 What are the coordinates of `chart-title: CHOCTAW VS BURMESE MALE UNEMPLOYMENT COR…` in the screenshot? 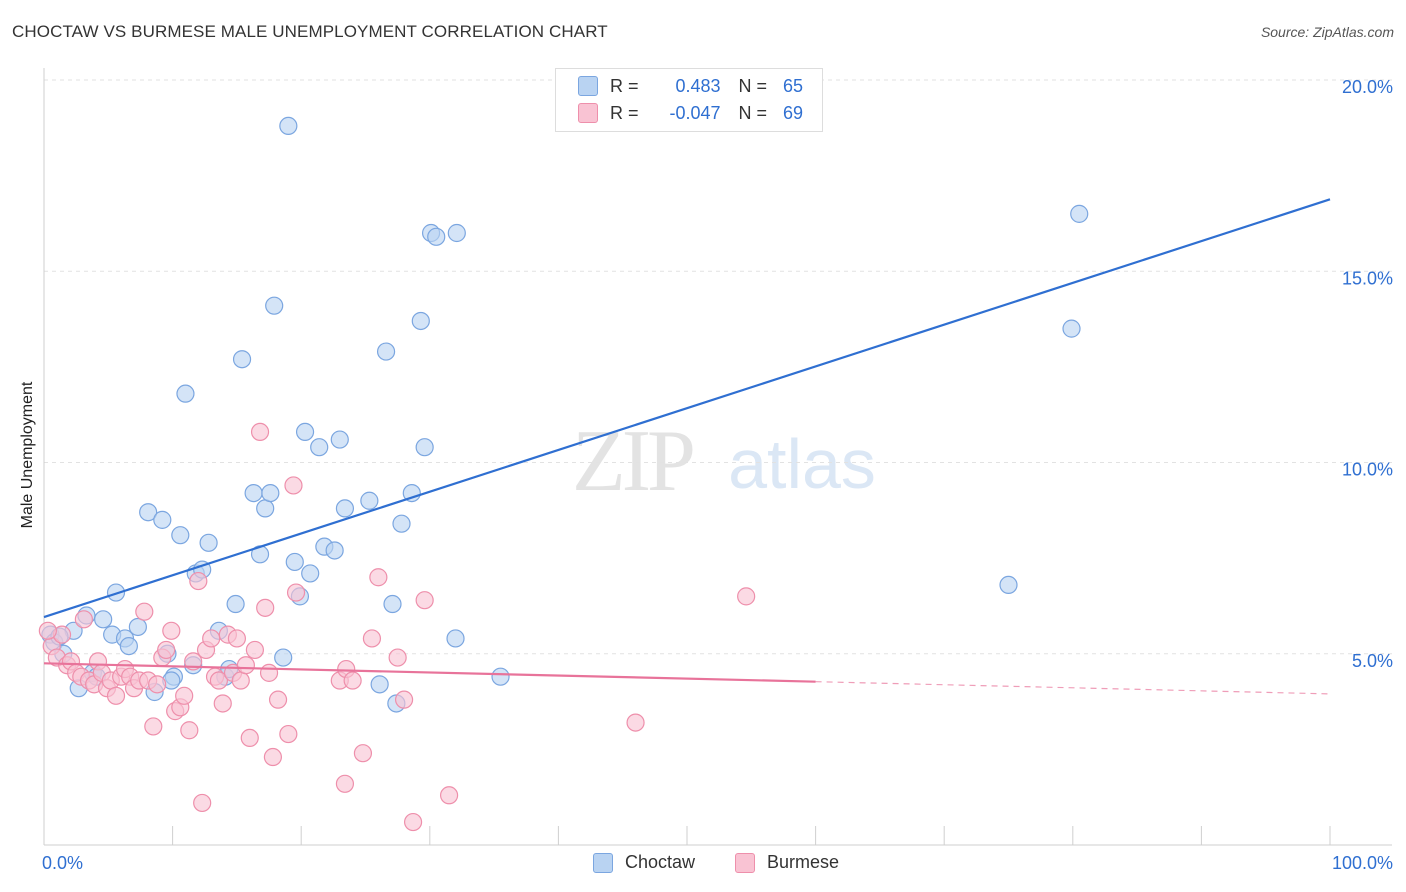 It's located at (310, 31).